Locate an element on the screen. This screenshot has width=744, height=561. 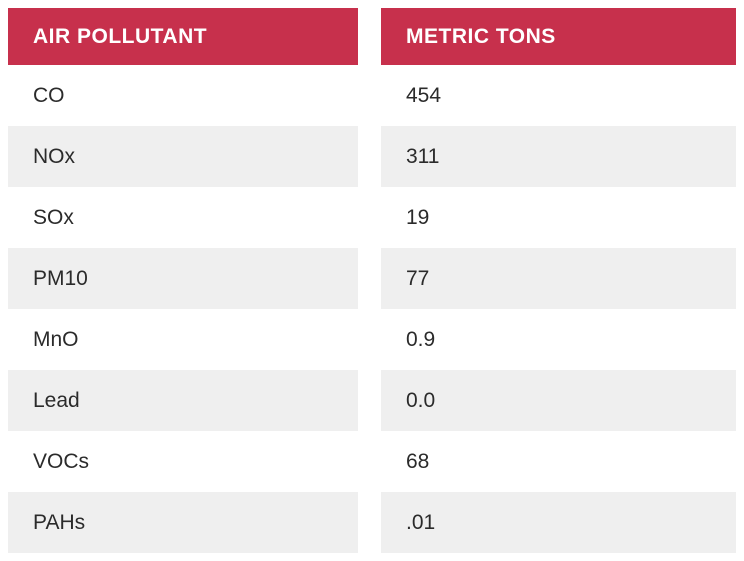
table-row-value: 77 is located at coordinates (558, 278).